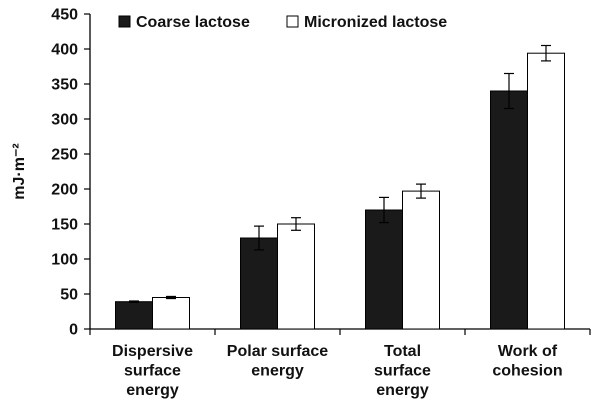  I want to click on y-axis-label: mJ·m⁻², so click(19, 171).